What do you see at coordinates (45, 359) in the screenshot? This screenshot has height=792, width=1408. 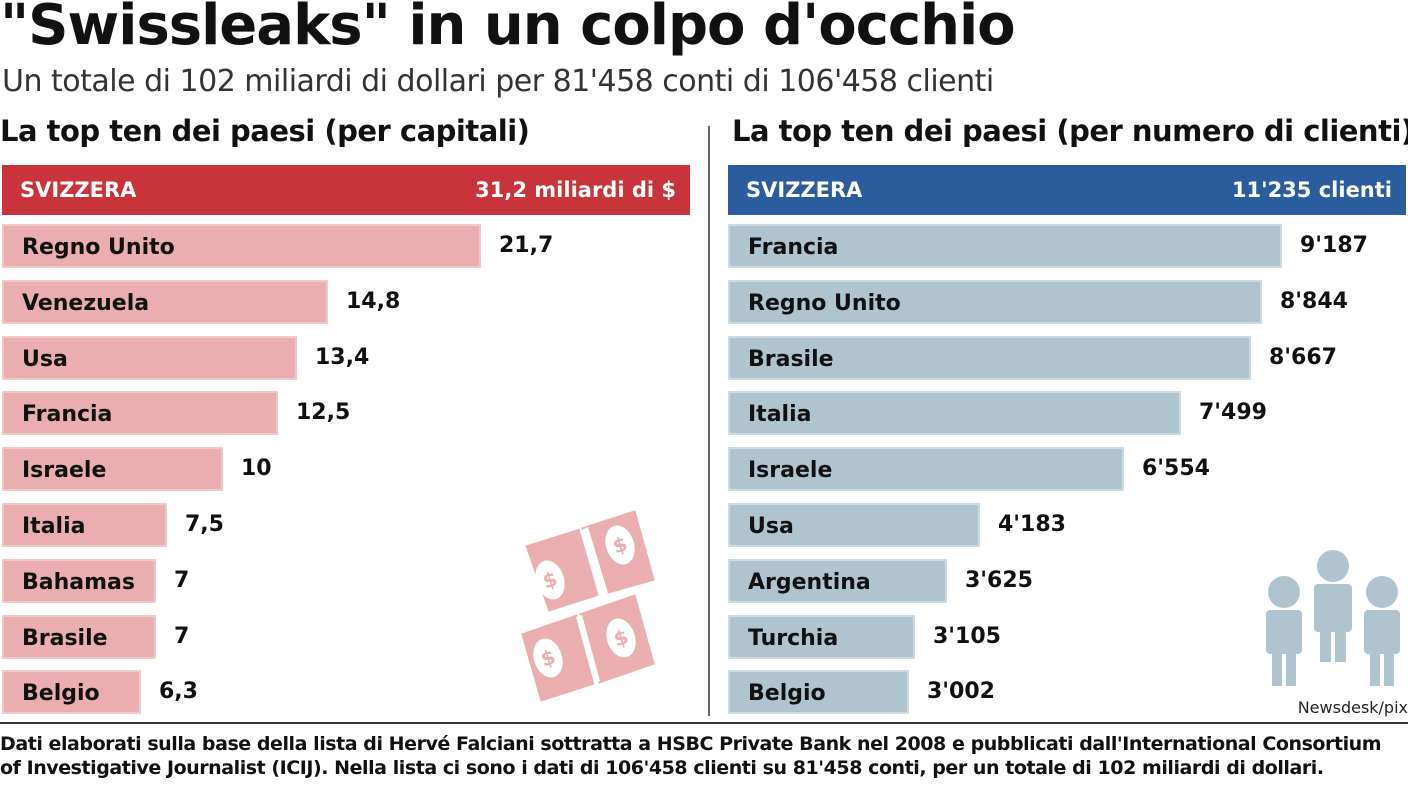 I see `capital-category-label: Usa` at bounding box center [45, 359].